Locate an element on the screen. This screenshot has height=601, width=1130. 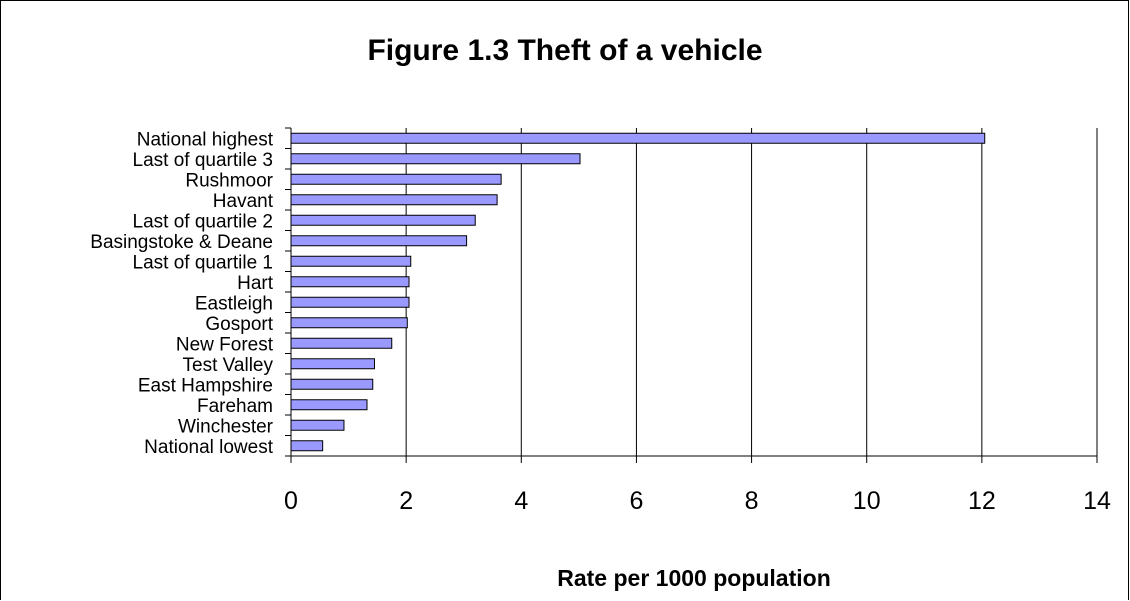
category-label: East Hampshire is located at coordinates (205, 385).